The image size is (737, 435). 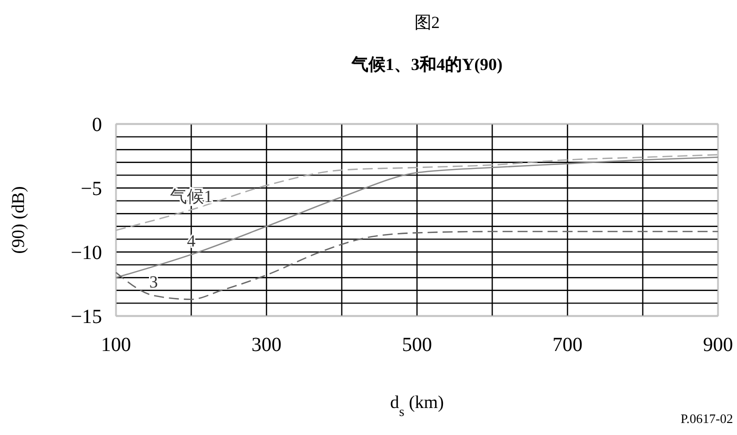 I want to click on y-tick-label: −5, so click(x=91, y=189).